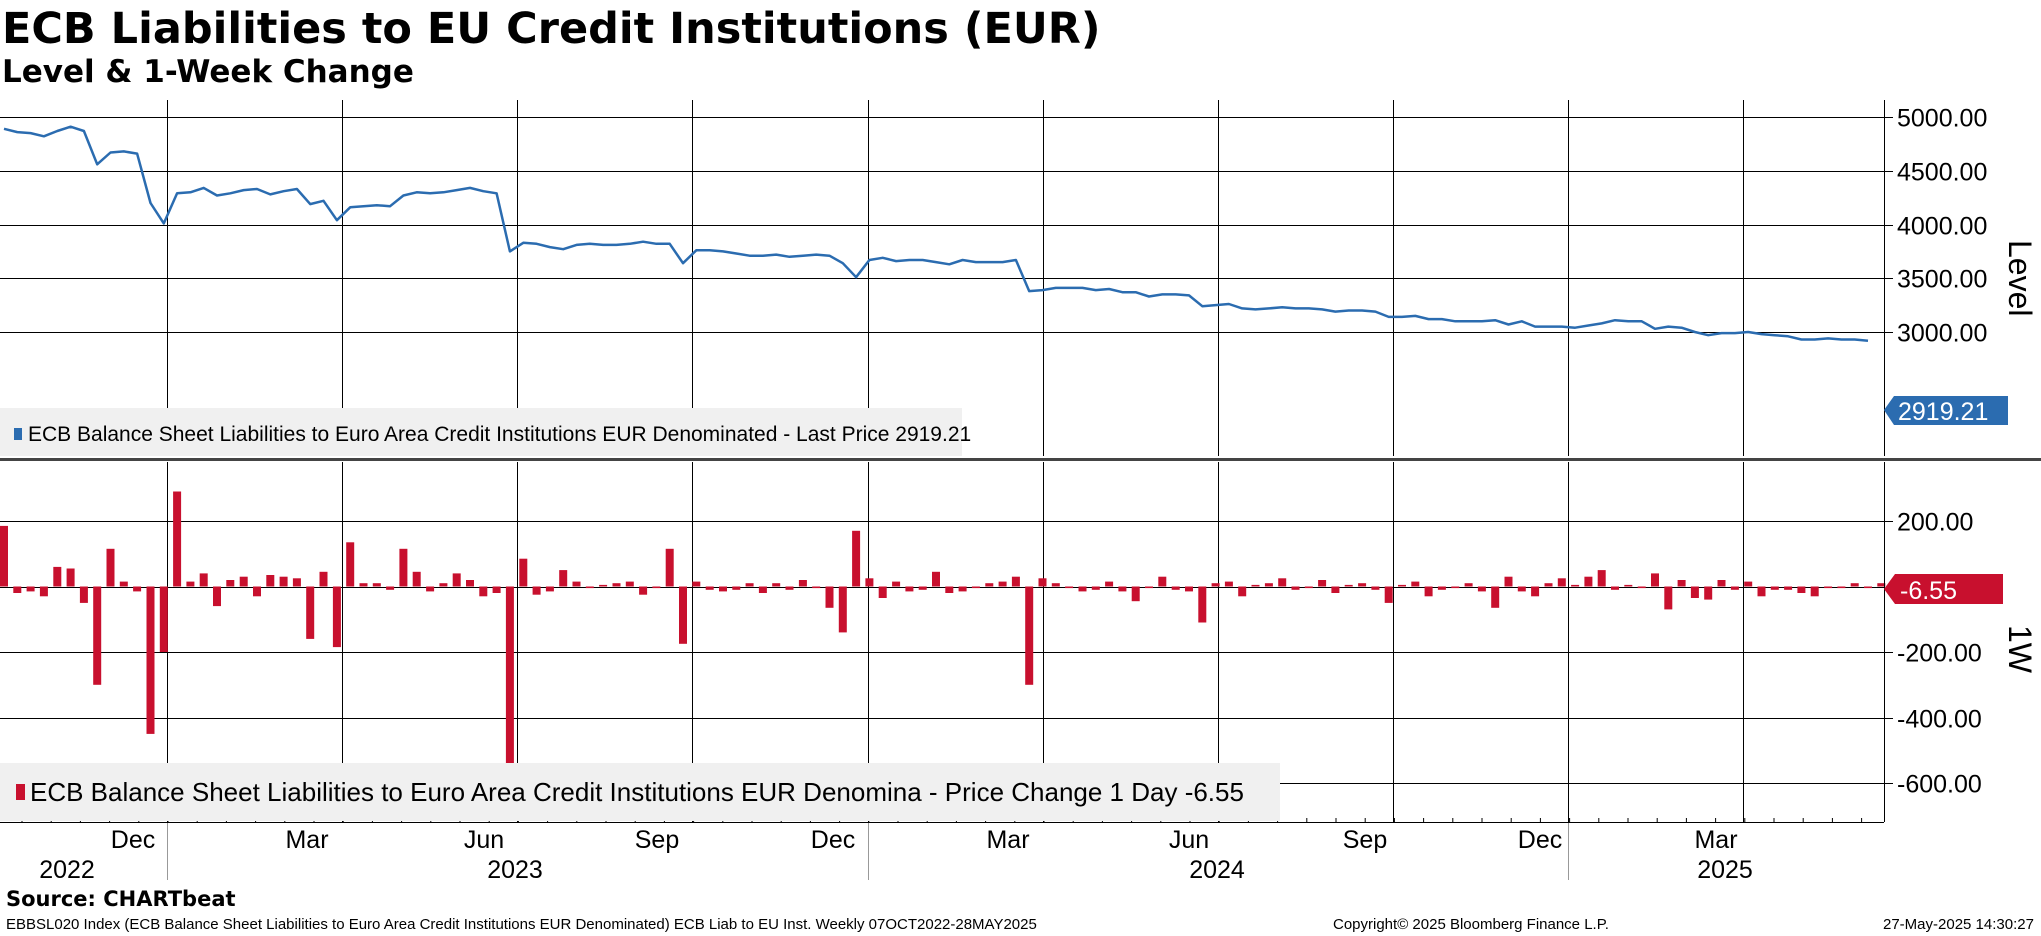  Describe the element at coordinates (1217, 870) in the screenshot. I see `x-year-label: 2024` at that location.